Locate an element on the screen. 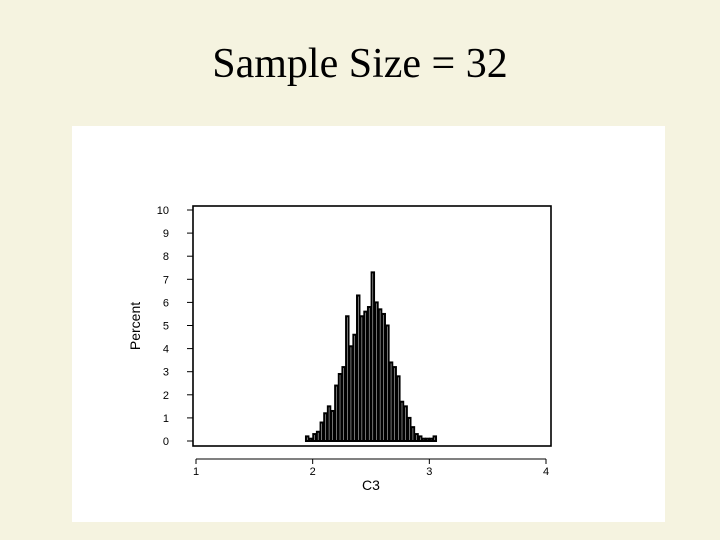  y-tick-label: 9 is located at coordinates (166, 234).